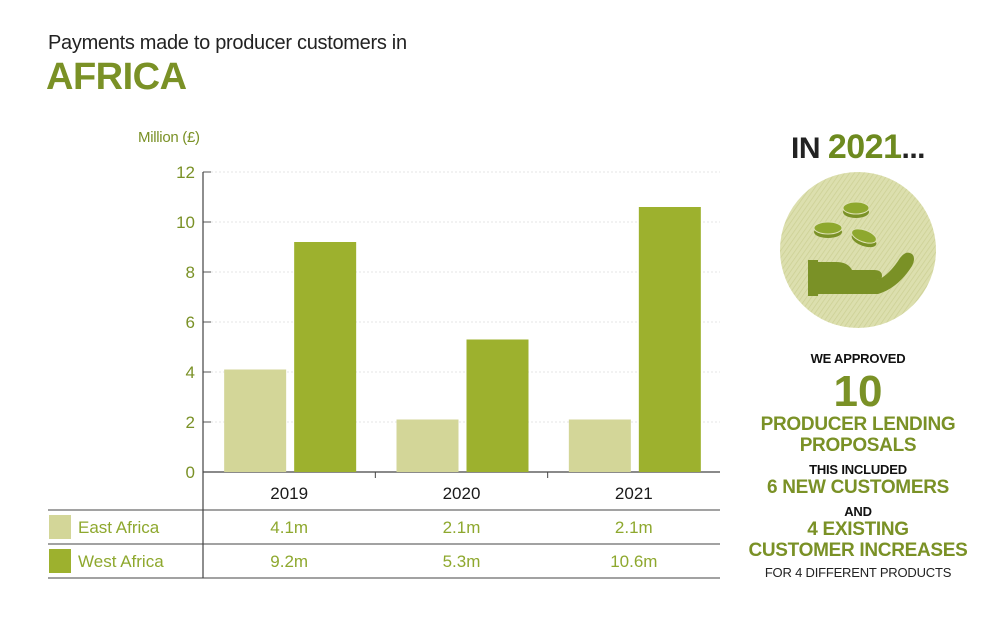 Image resolution: width=997 pixels, height=626 pixels. Describe the element at coordinates (289, 493) in the screenshot. I see `x-tick-label: 2019` at that location.